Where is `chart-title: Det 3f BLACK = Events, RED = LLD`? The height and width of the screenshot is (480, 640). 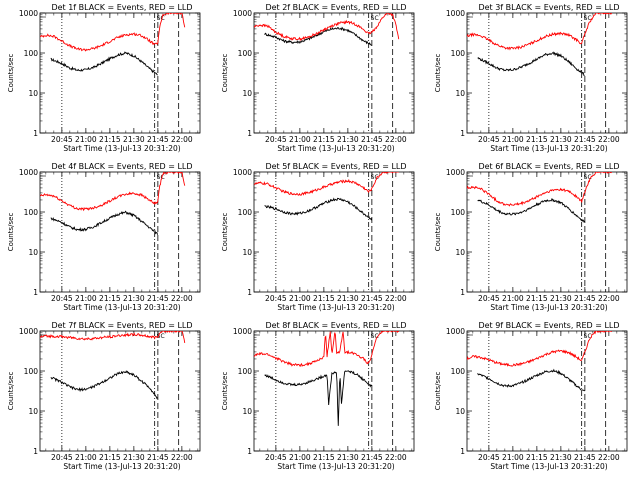
chart-title: Det 3f BLACK = Events, RED = LLD is located at coordinates (548, 7).